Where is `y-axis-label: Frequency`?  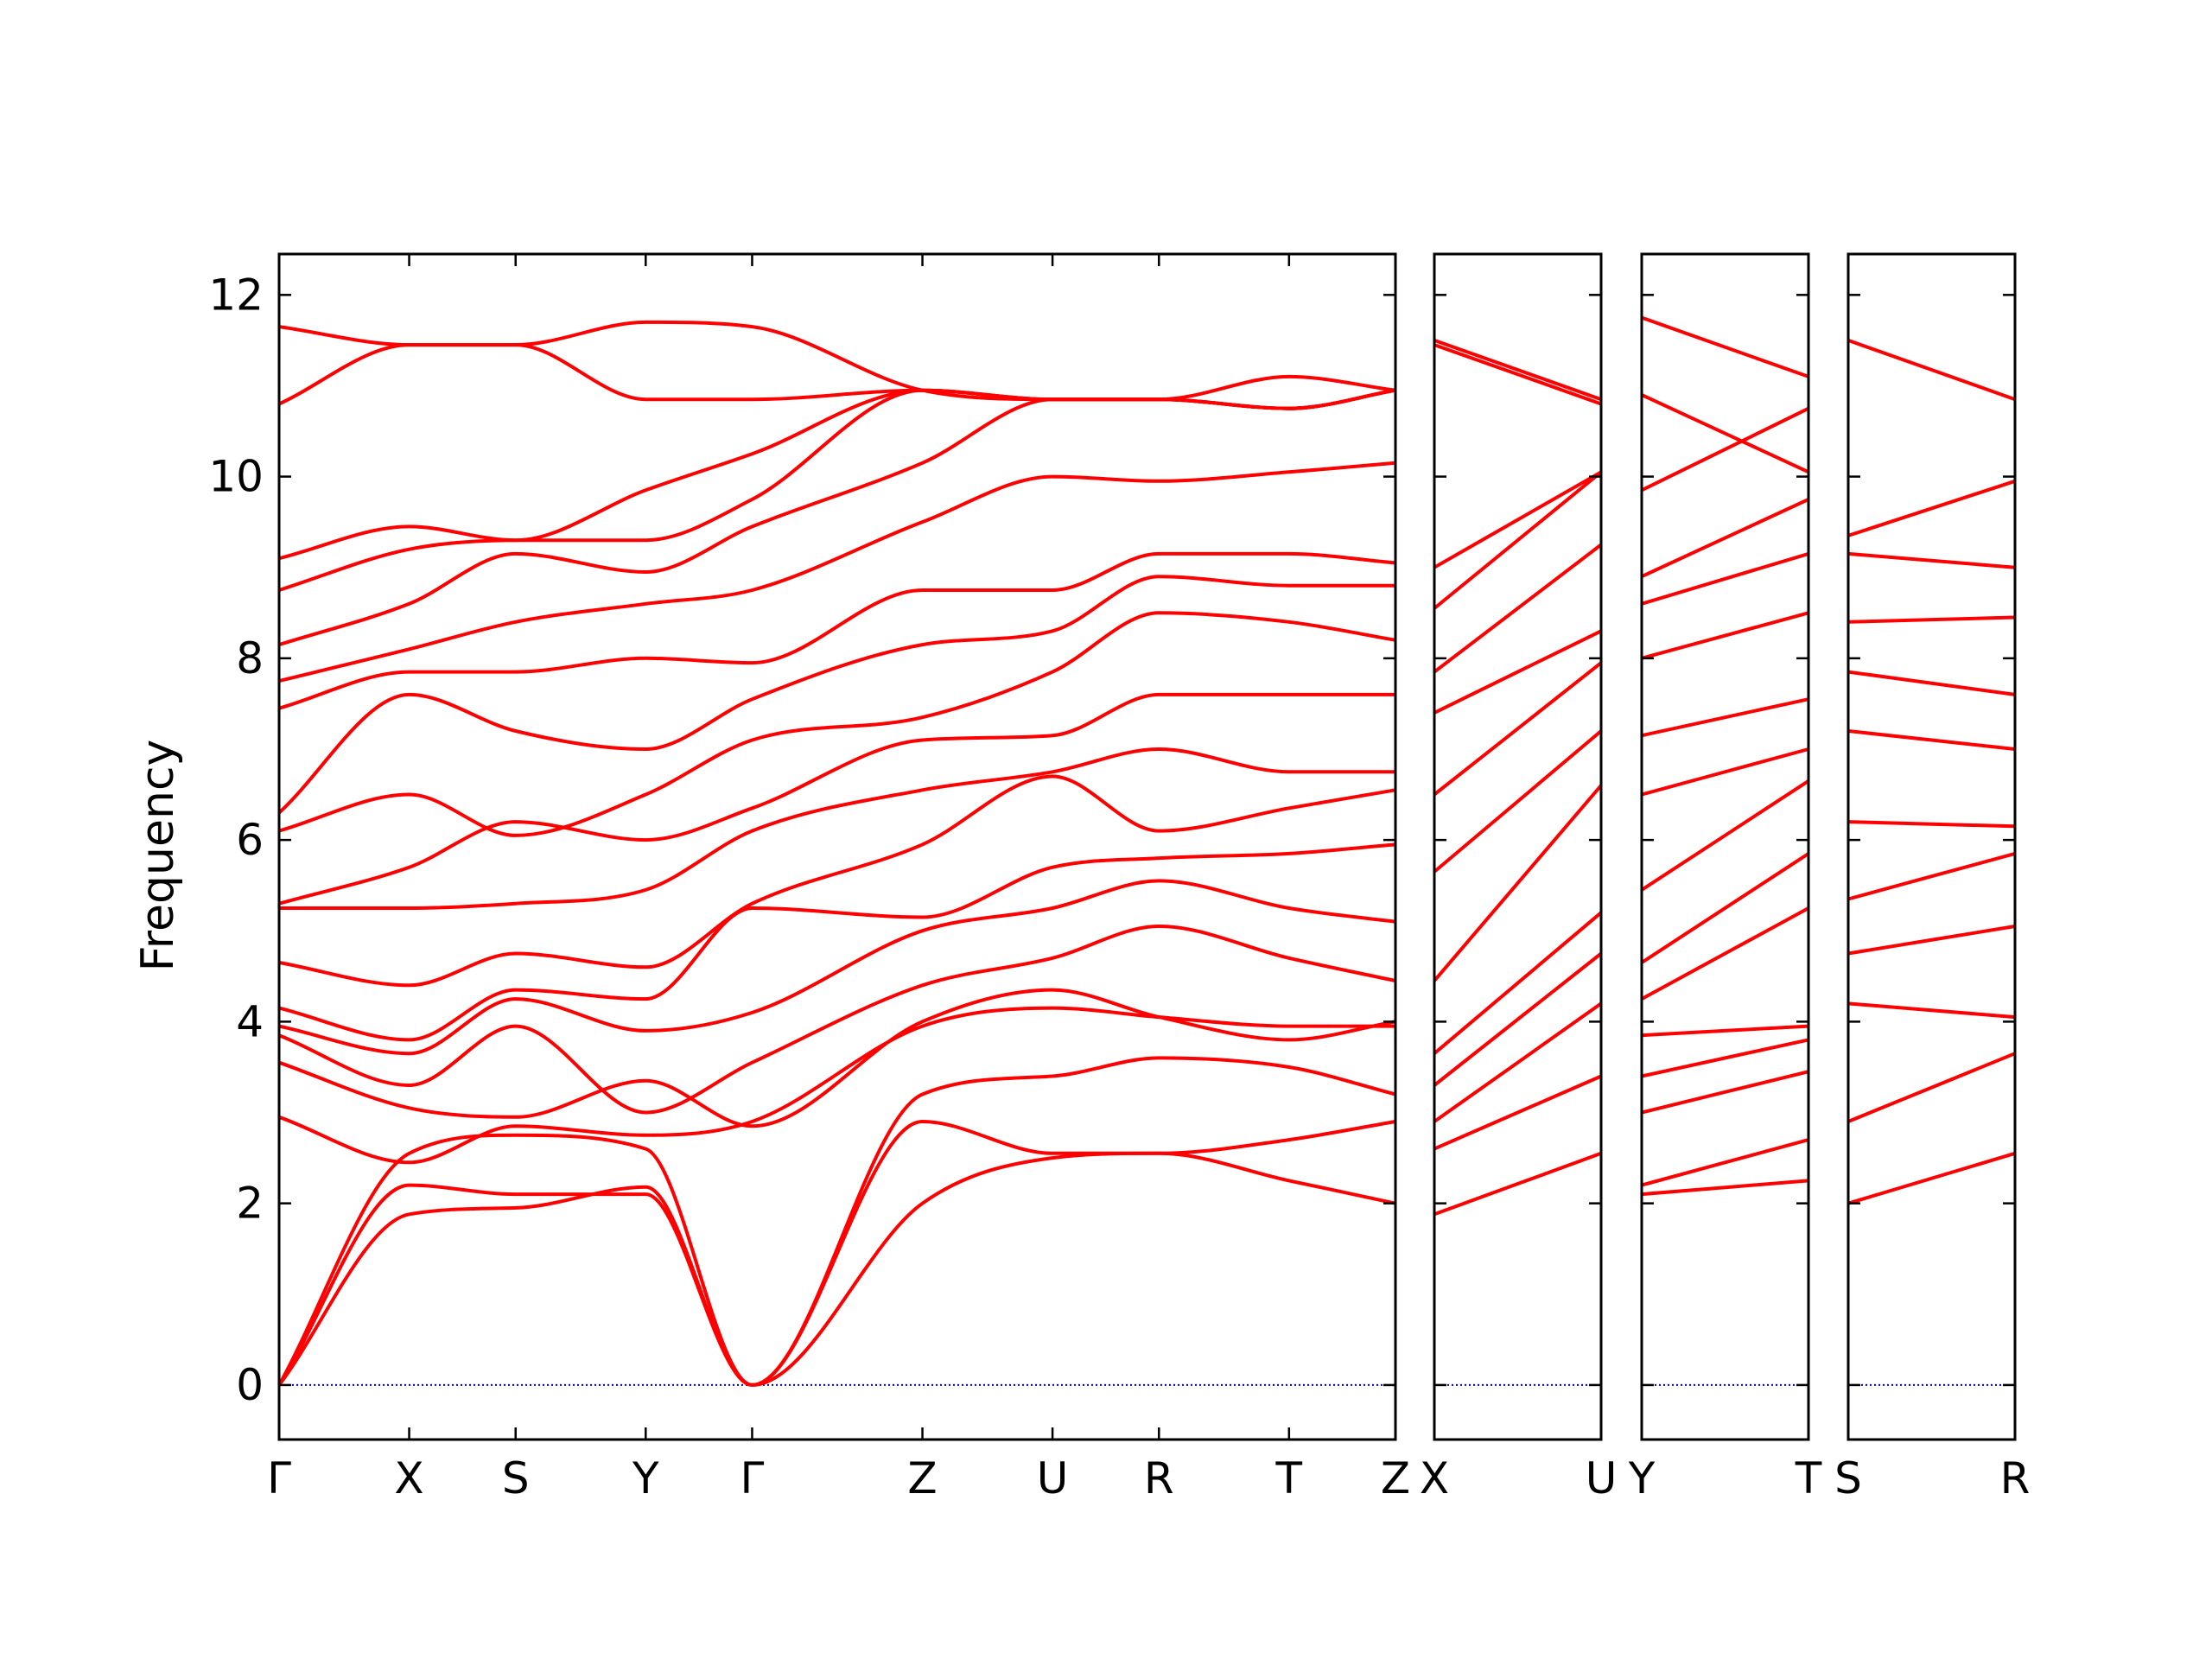 y-axis-label: Frequency is located at coordinates (158, 856).